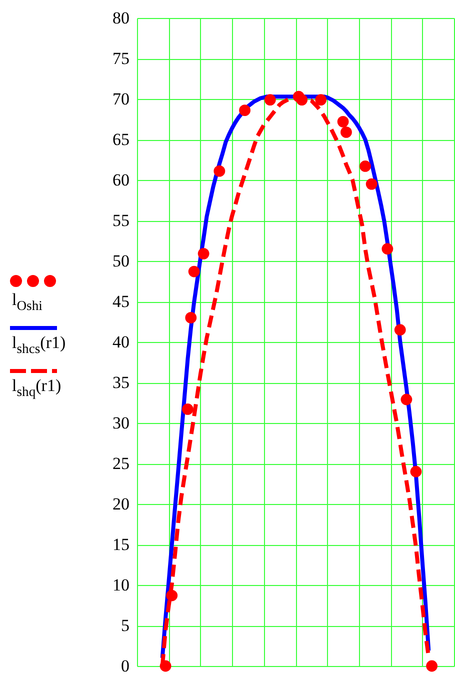  Describe the element at coordinates (121, 139) in the screenshot. I see `y-tick-label: 65` at that location.